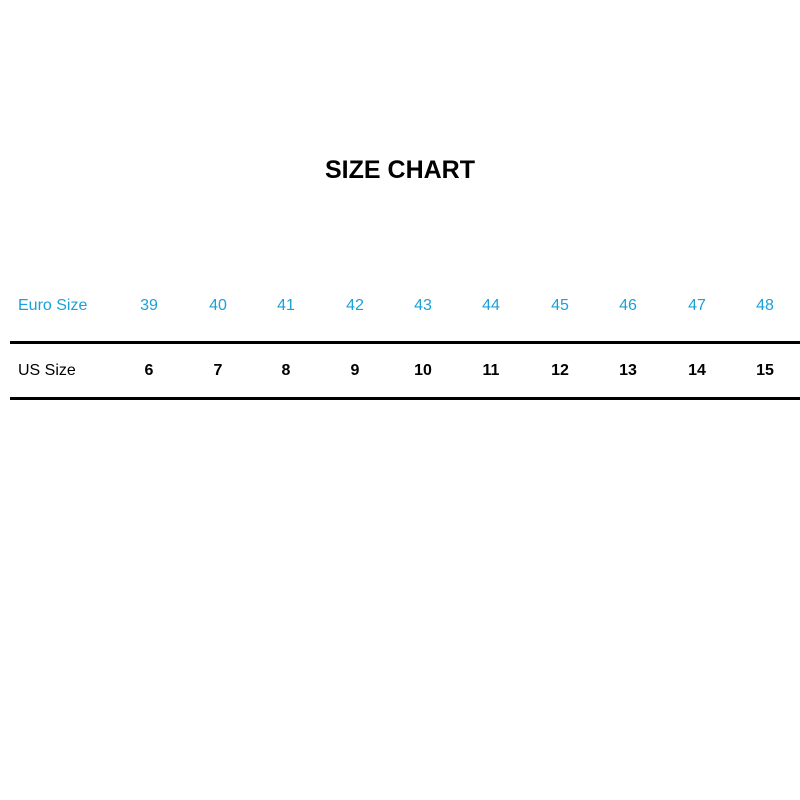 The image size is (800, 800). What do you see at coordinates (53, 305) in the screenshot?
I see `row-label: Euro Size` at bounding box center [53, 305].